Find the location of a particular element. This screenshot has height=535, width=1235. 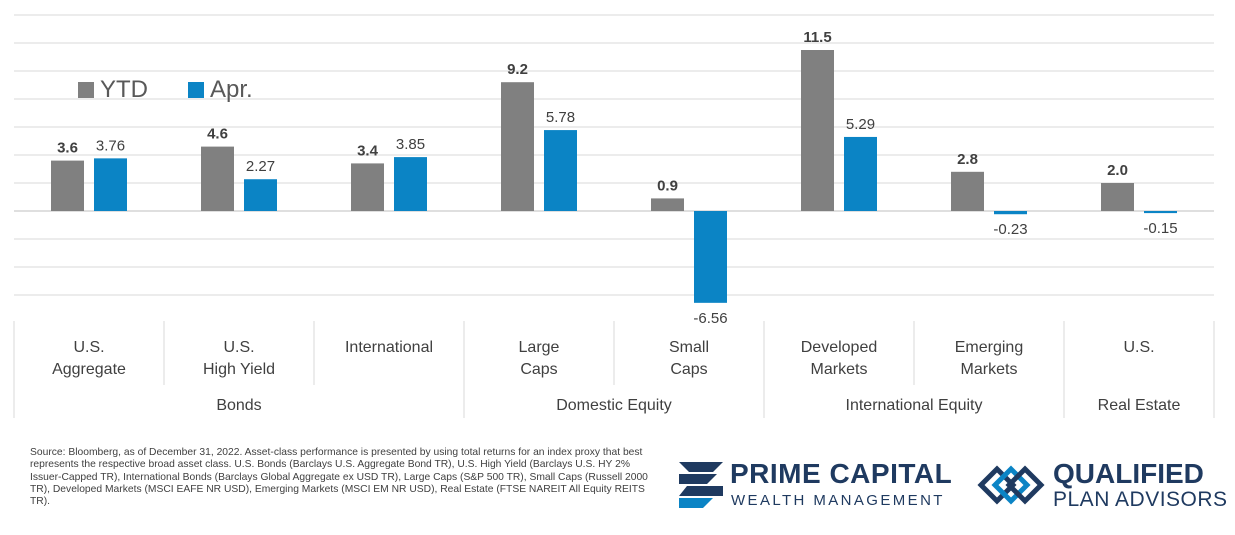

category-label: Large Caps is located at coordinates (539, 358).